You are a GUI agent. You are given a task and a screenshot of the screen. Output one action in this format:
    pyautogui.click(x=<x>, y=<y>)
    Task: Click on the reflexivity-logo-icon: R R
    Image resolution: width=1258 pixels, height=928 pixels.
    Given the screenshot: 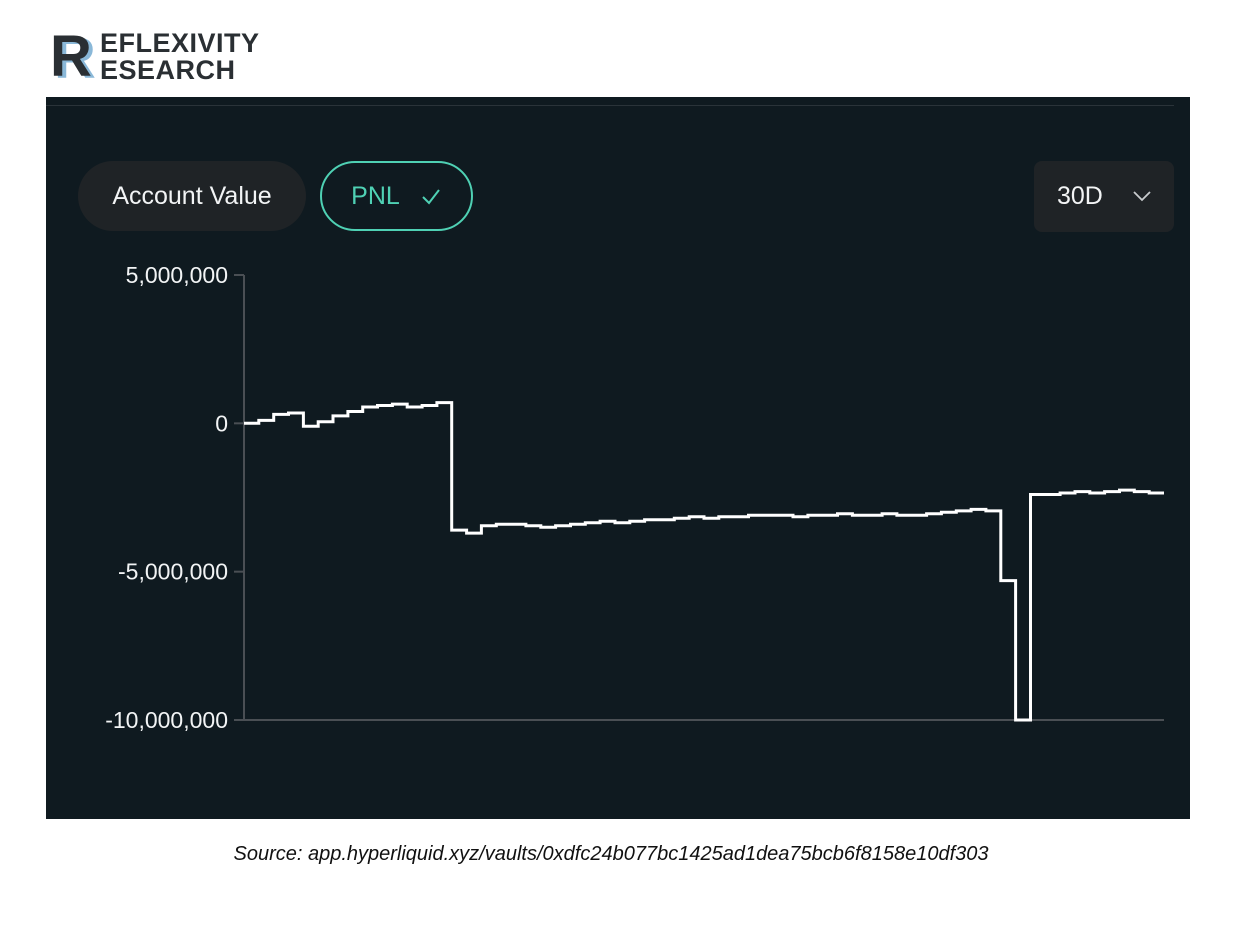 What is the action you would take?
    pyautogui.click(x=73, y=56)
    